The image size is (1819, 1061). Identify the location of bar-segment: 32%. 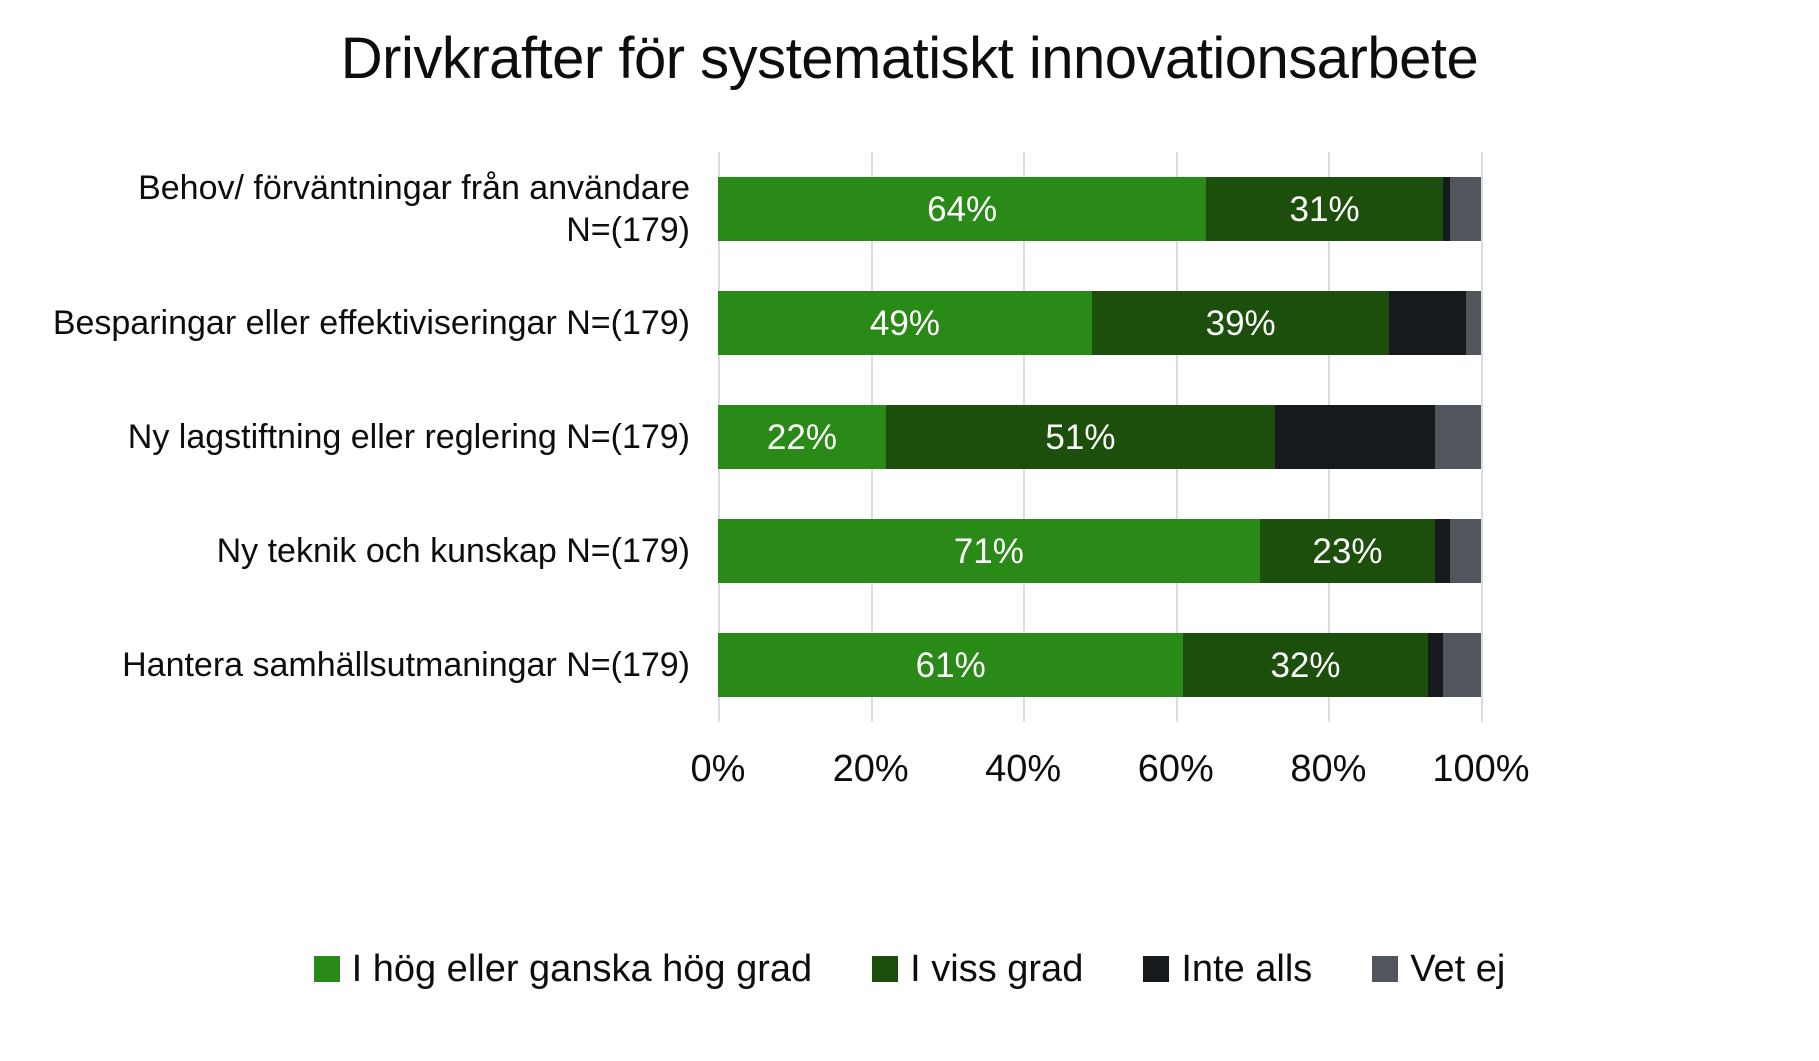
(1305, 665).